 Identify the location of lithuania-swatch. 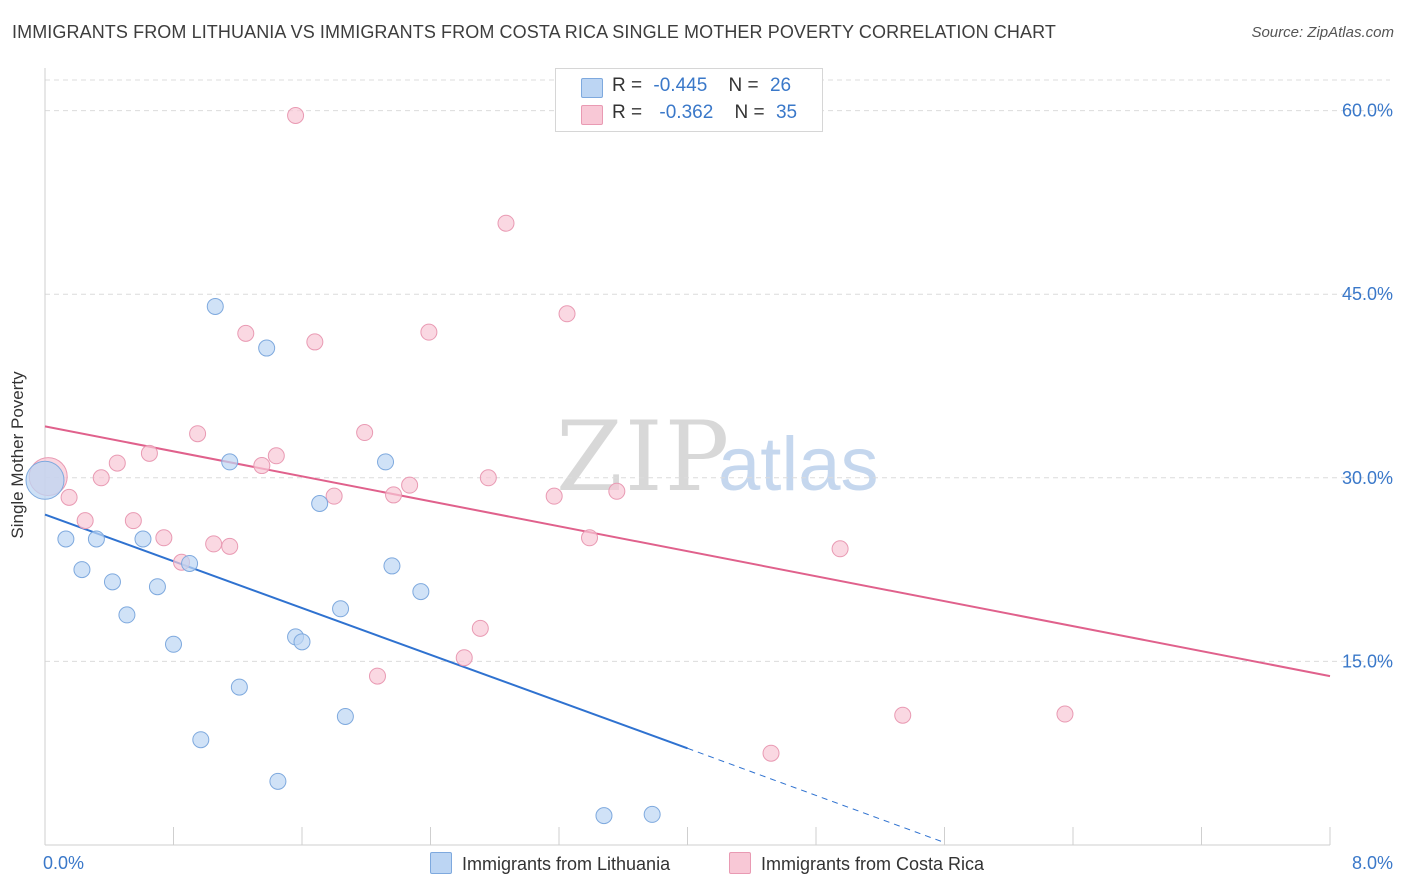
(592, 88).